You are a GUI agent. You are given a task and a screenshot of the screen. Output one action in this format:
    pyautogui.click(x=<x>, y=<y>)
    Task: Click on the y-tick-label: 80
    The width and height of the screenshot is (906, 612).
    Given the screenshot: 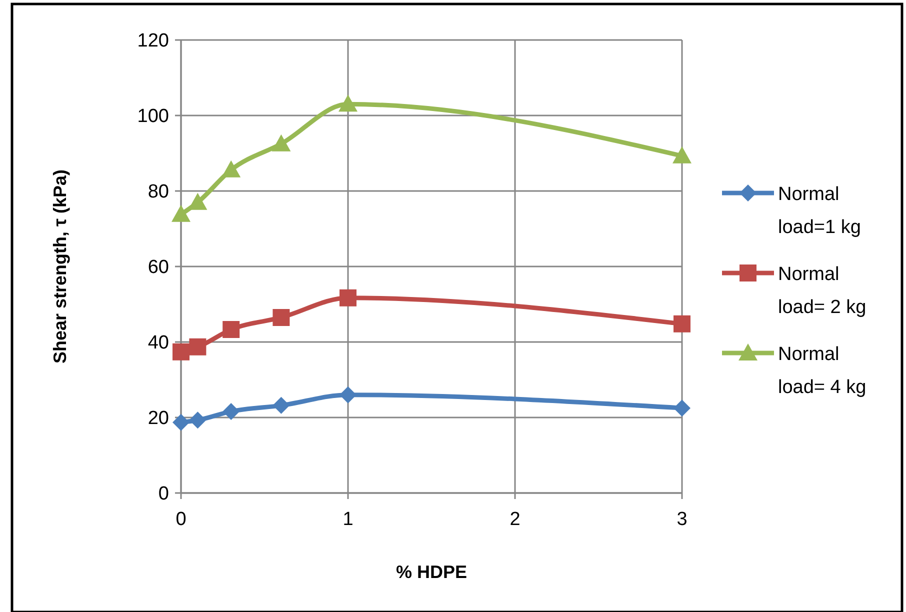 What is the action you would take?
    pyautogui.click(x=158, y=192)
    